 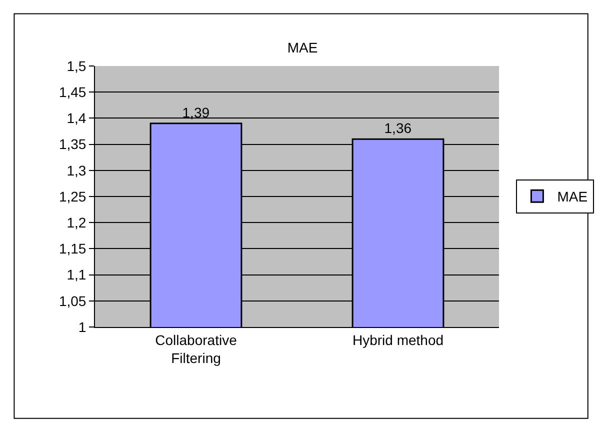 What do you see at coordinates (398, 340) in the screenshot?
I see `x-tick-label: Hybrid method` at bounding box center [398, 340].